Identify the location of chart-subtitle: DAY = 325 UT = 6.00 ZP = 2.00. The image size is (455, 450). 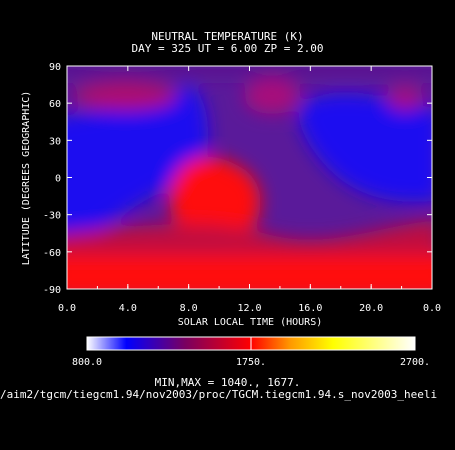
(227, 48).